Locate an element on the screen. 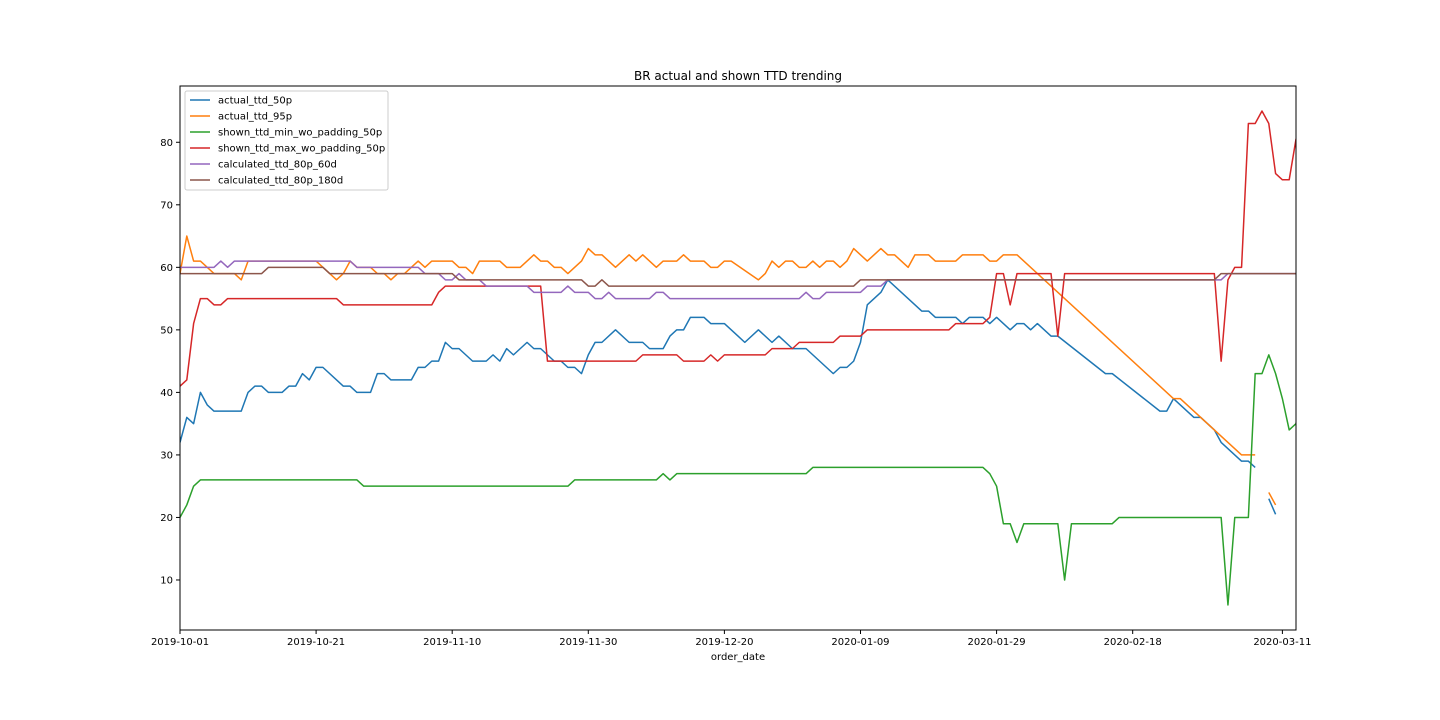  legend-entry-shown_ttd_max_wo_padding_50p: shown_ttd_max_wo_padding_50p is located at coordinates (301, 149).